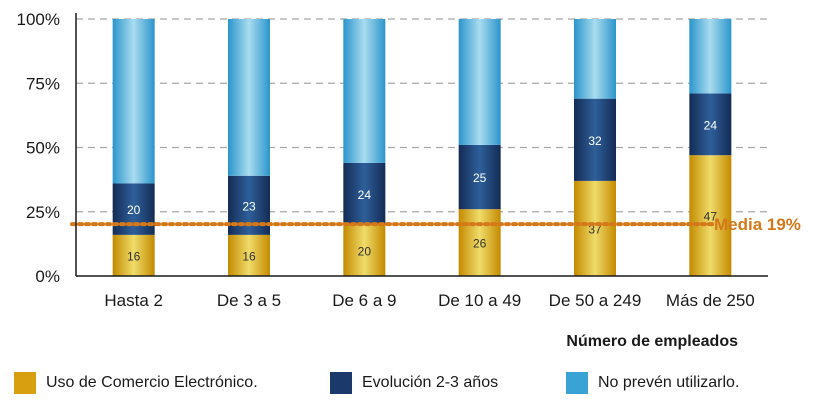 Image resolution: width=817 pixels, height=401 pixels. What do you see at coordinates (43, 148) in the screenshot?
I see `y-tick-label: 50%` at bounding box center [43, 148].